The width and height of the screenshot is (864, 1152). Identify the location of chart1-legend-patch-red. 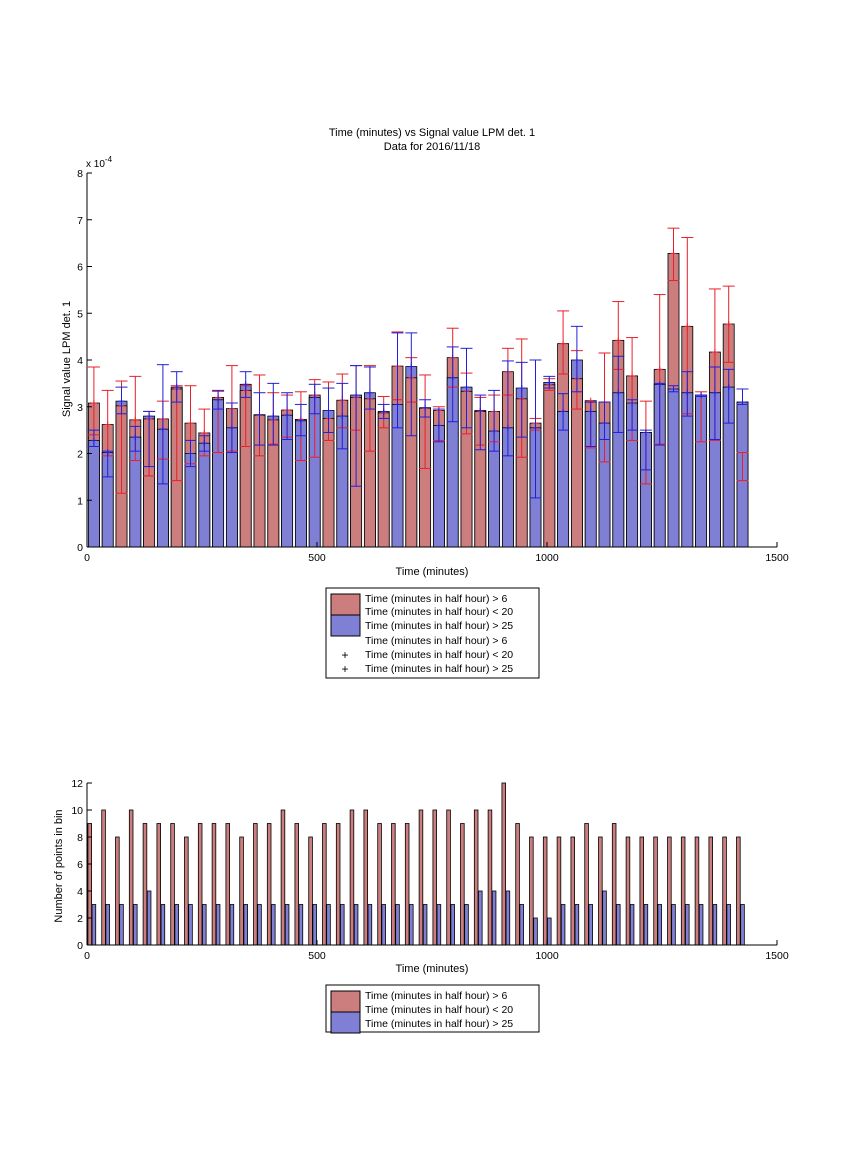
(345, 604).